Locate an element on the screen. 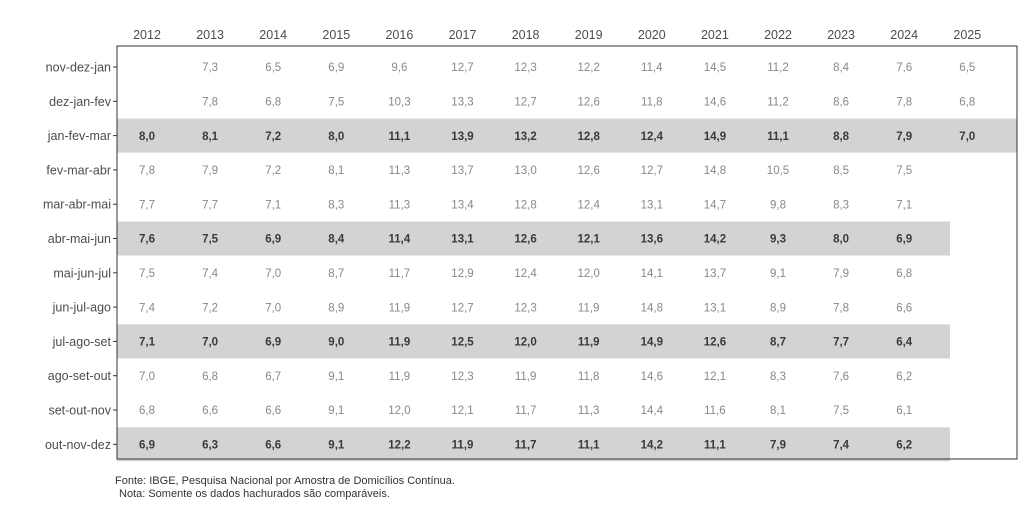  cell-jun-jul-ago-2017: 12,7 is located at coordinates (462, 308).